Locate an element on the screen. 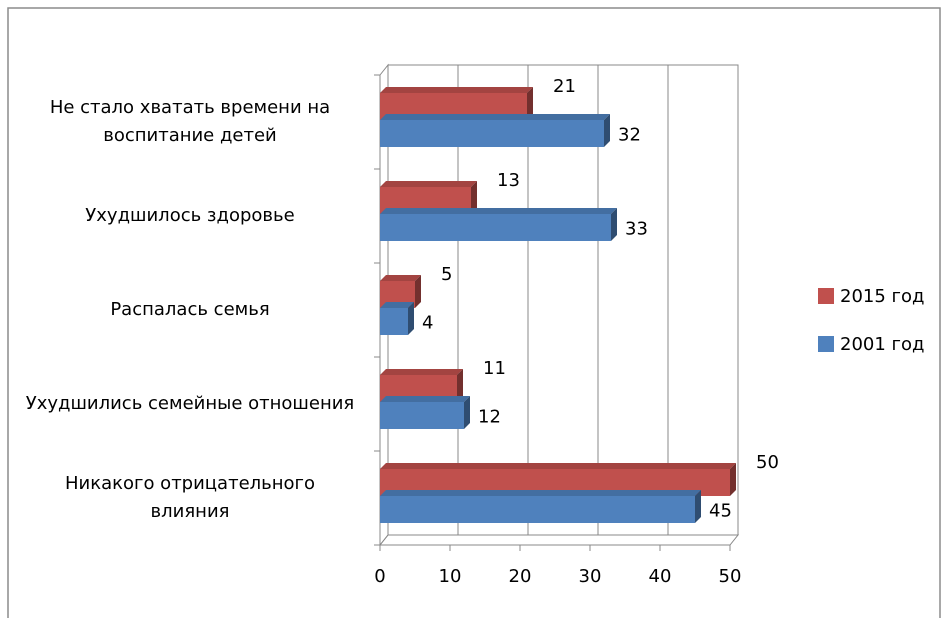 This screenshot has width=948, height=618. x-tick-label: 20 is located at coordinates (520, 576).